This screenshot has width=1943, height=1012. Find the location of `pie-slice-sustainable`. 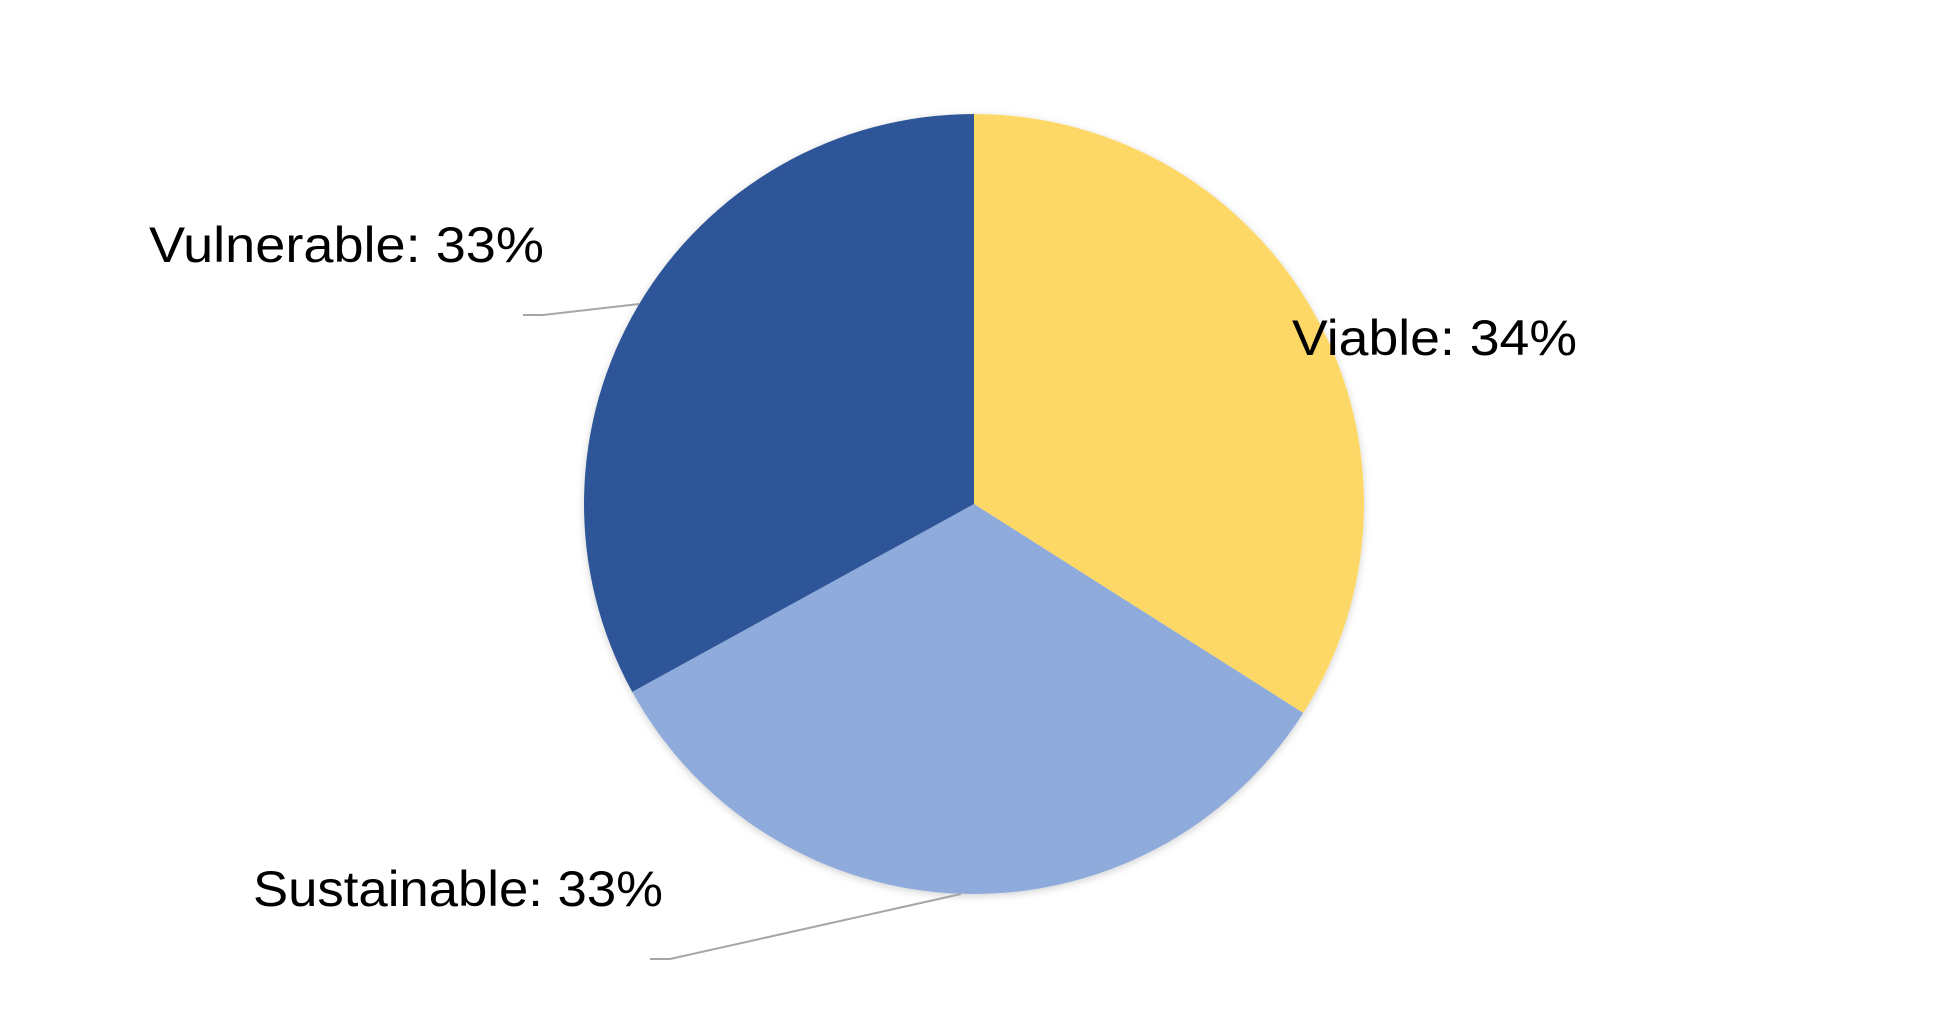

pie-slice-sustainable is located at coordinates (968, 699).